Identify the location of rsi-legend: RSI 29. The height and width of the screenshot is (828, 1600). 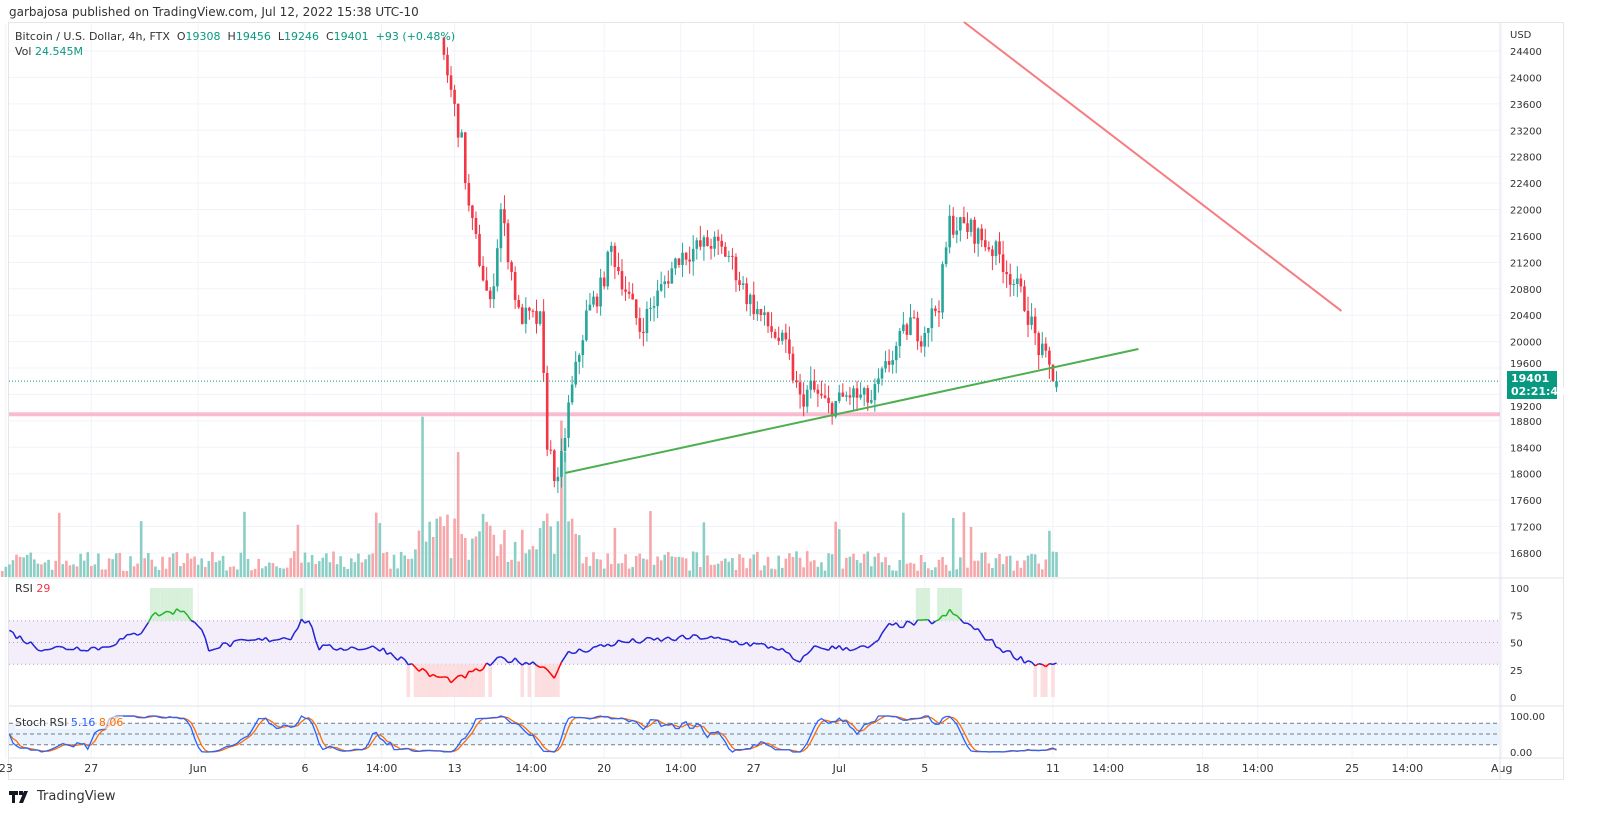
(32, 588).